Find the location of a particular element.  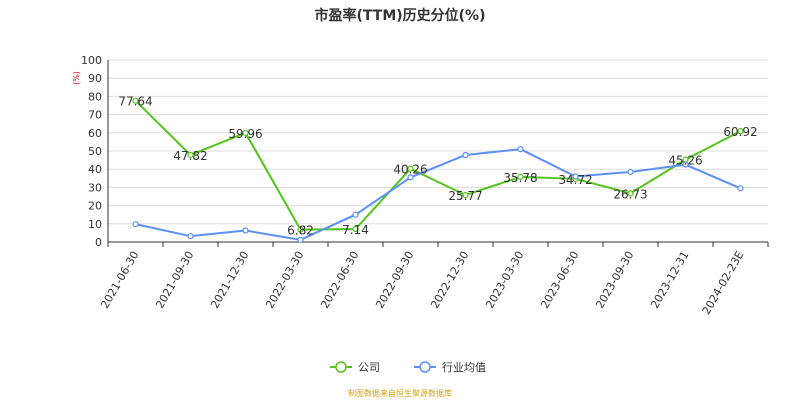

data-label: 6.82 is located at coordinates (300, 231).